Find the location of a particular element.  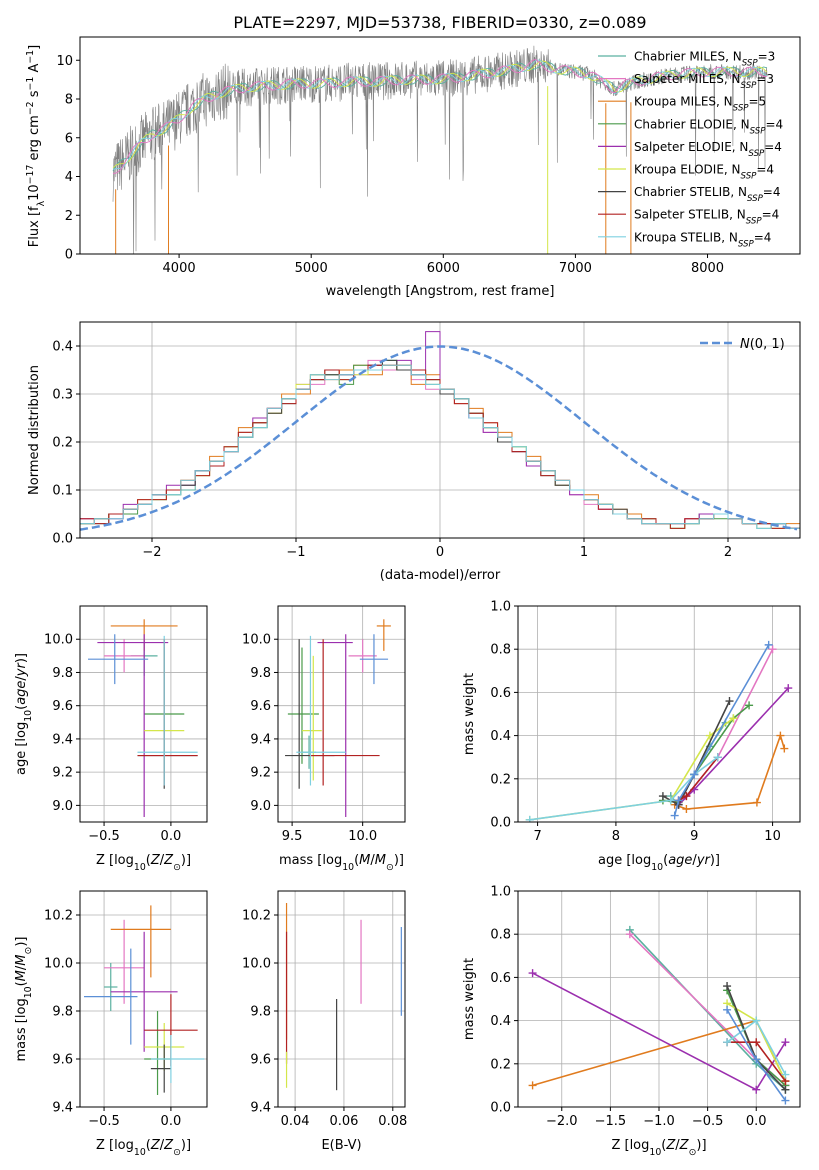

x-tick-label: −2 is located at coordinates (151, 552).